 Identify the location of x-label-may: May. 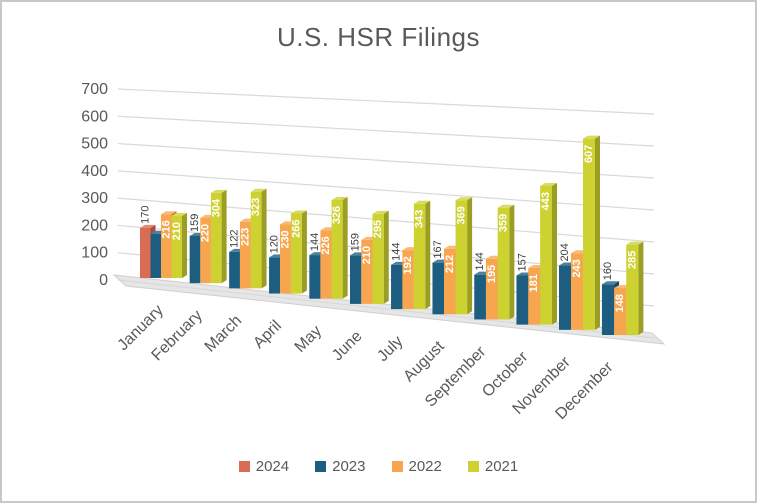
(308, 339).